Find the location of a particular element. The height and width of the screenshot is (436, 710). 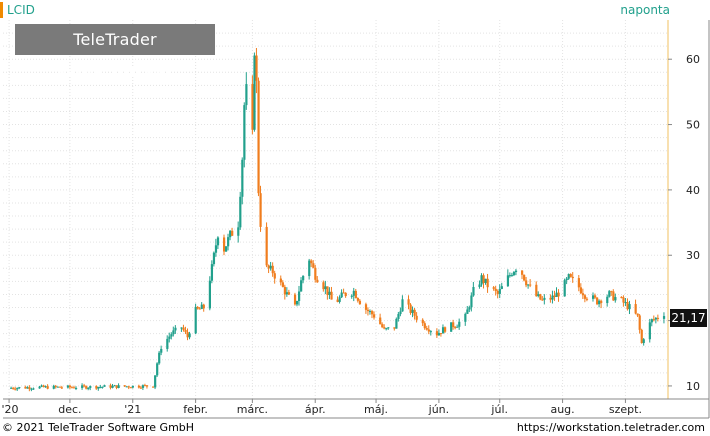

ticker-label: LCID is located at coordinates (21, 10).